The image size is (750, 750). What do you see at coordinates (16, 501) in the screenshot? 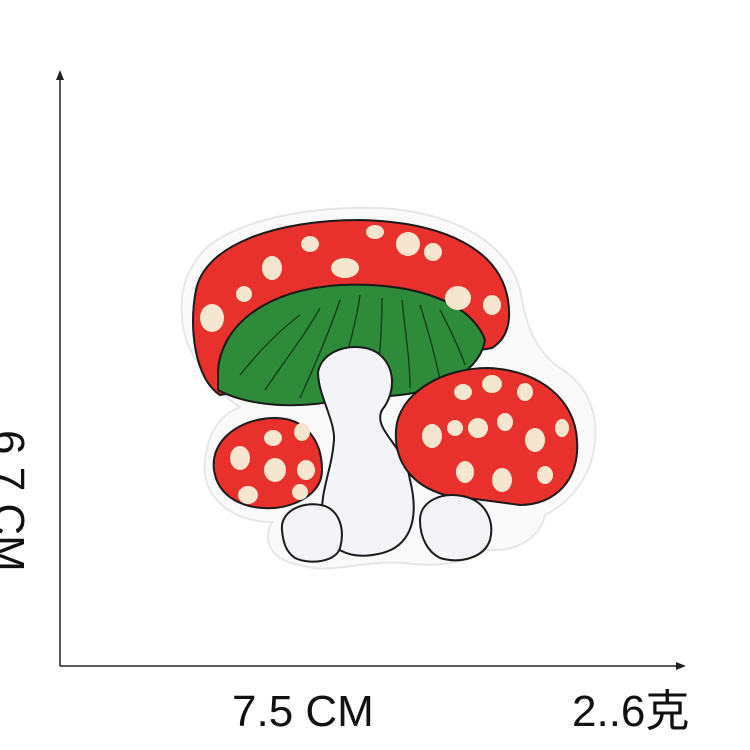
I see `height-dimension-label: 6.7 CM` at bounding box center [16, 501].